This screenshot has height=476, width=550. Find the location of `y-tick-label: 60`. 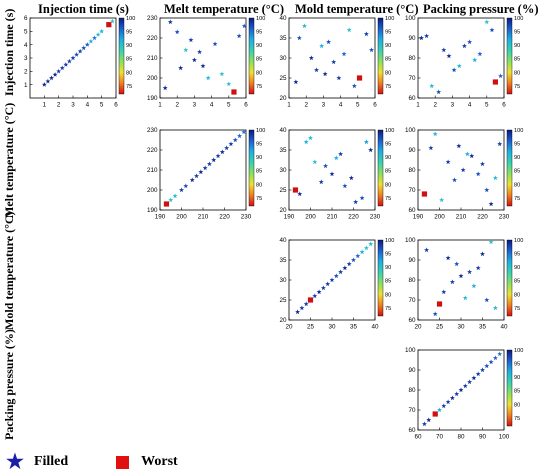

y-tick-label: 60 is located at coordinates (412, 98).